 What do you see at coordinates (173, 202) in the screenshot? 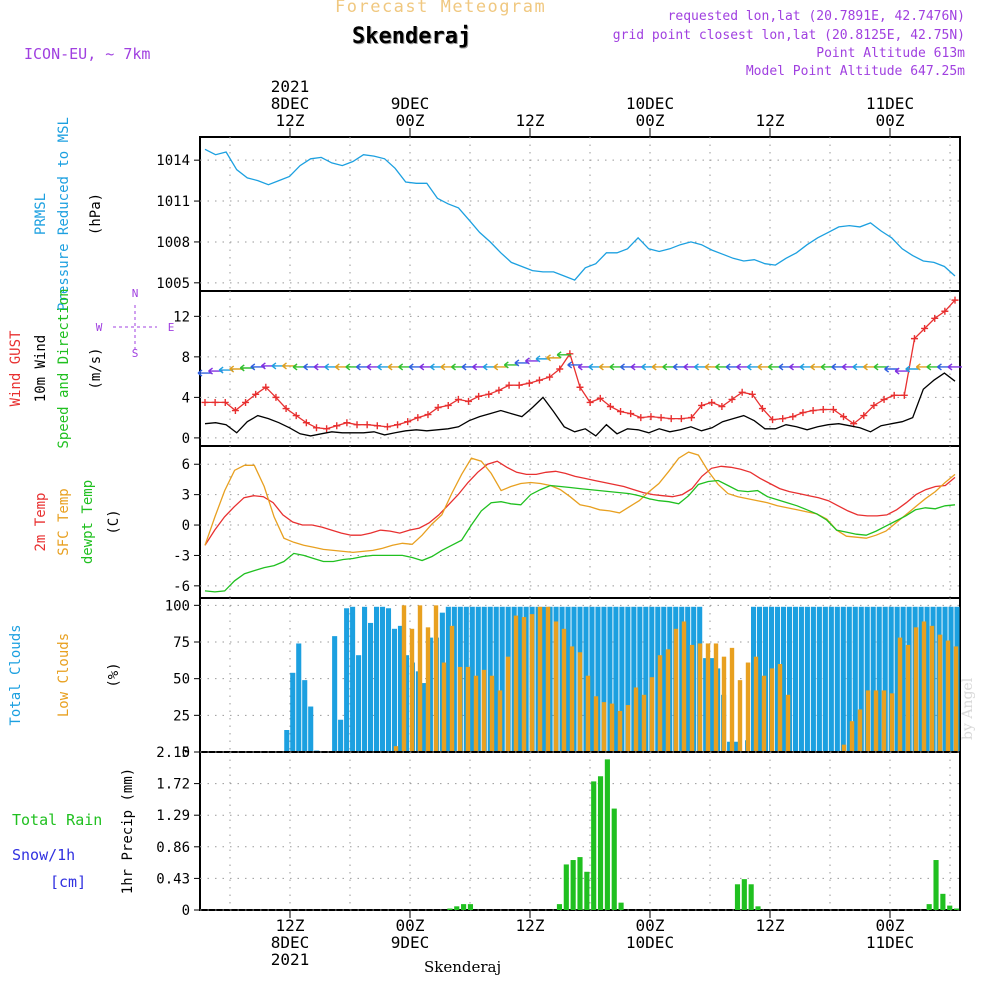
I see `y-tick-label: 1011` at bounding box center [173, 202].